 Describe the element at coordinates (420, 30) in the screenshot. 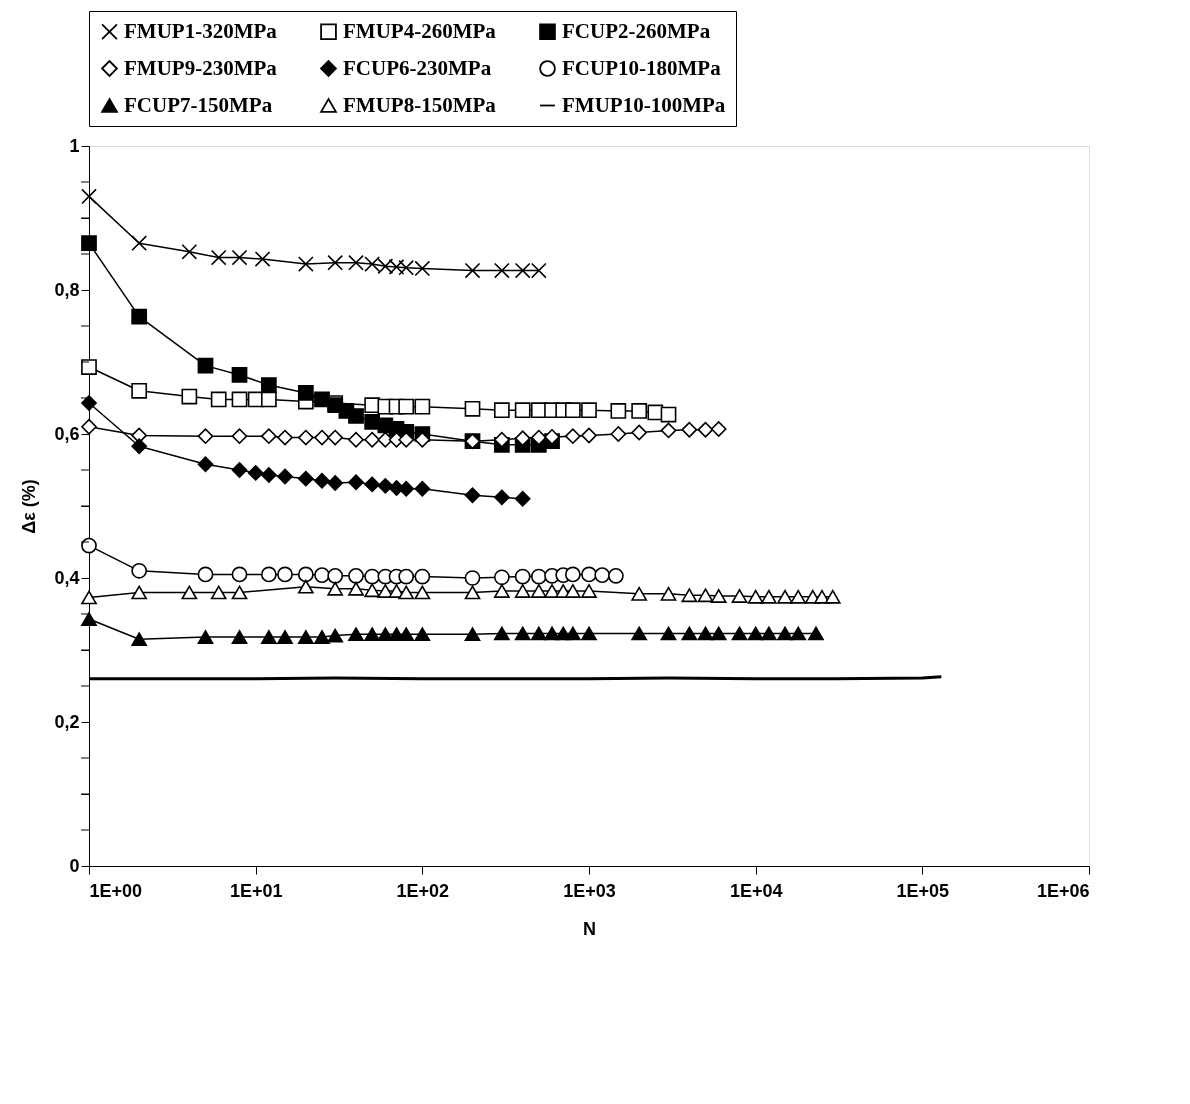

I see `legend-label: FMUP4-260MPa` at that location.